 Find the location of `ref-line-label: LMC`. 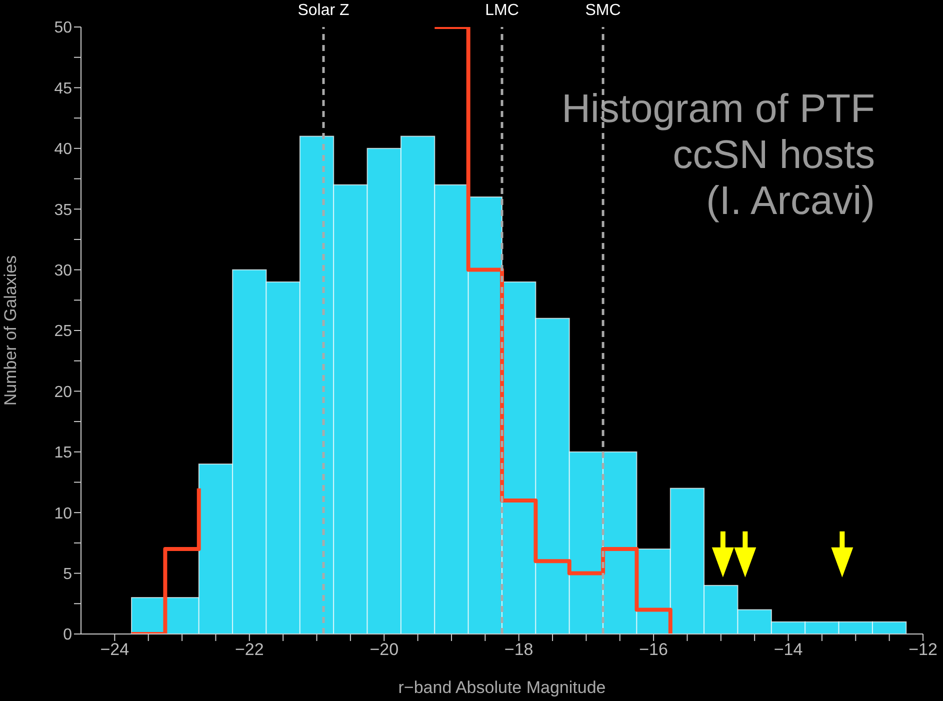

ref-line-label: LMC is located at coordinates (502, 10).